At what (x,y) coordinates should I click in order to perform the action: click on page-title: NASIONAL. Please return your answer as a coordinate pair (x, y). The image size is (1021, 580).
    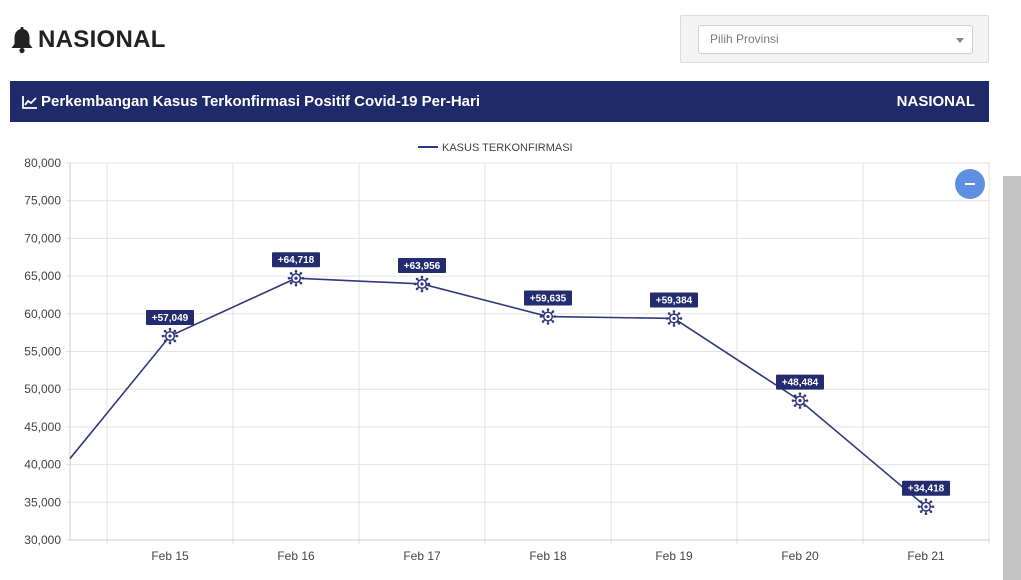
    Looking at the image, I should click on (87, 40).